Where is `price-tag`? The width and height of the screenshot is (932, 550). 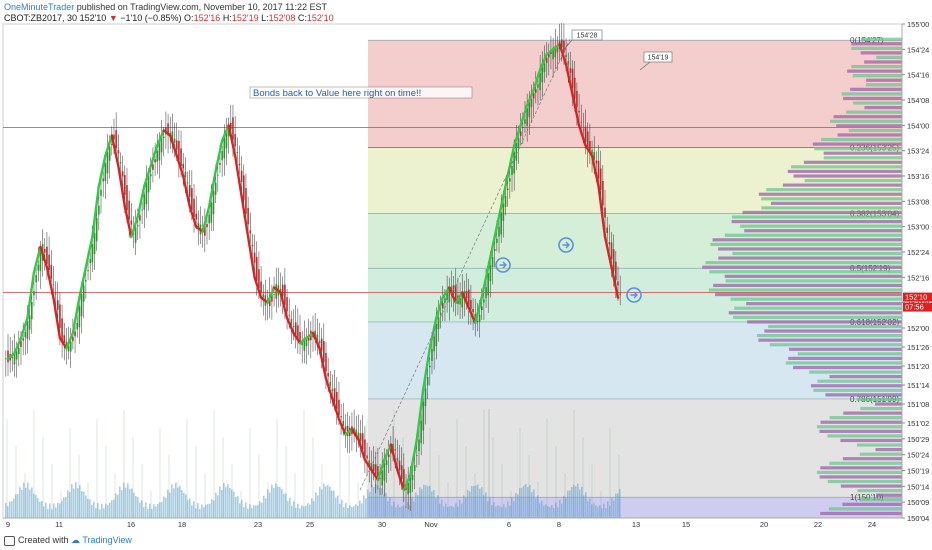 price-tag is located at coordinates (917, 297).